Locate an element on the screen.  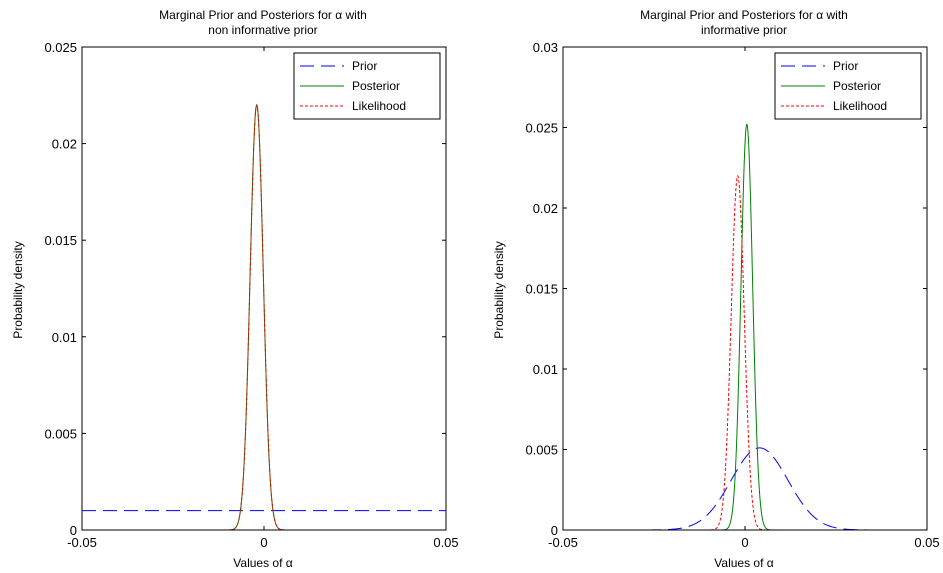
chart-title-line2: non informative prior is located at coordinates (262, 30).